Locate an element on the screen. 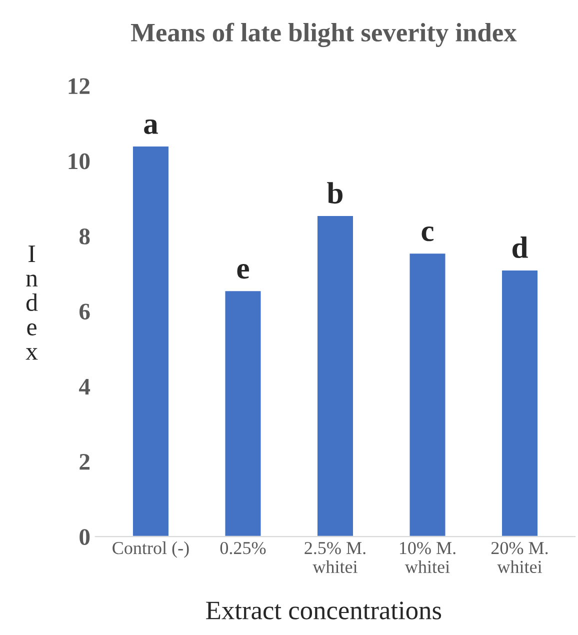 The image size is (578, 635). y-tick-label: 2 is located at coordinates (85, 462).